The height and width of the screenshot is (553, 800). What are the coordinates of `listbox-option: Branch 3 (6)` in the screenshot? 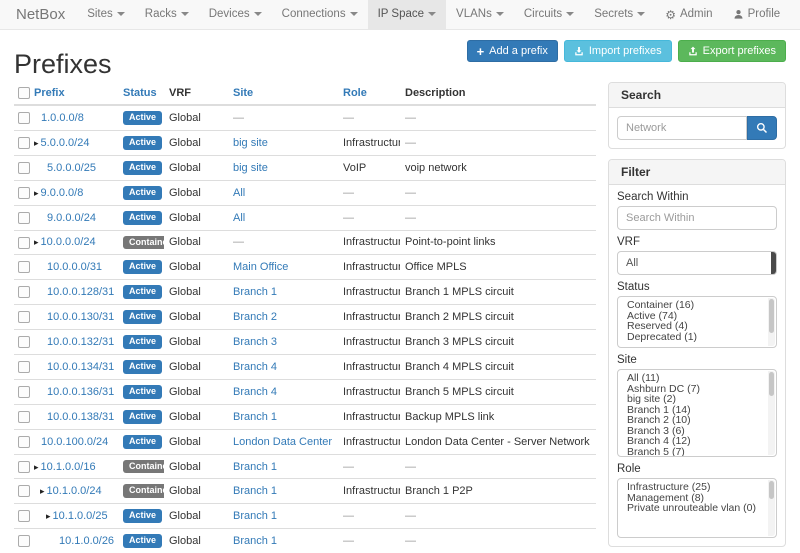 It's located at (656, 430).